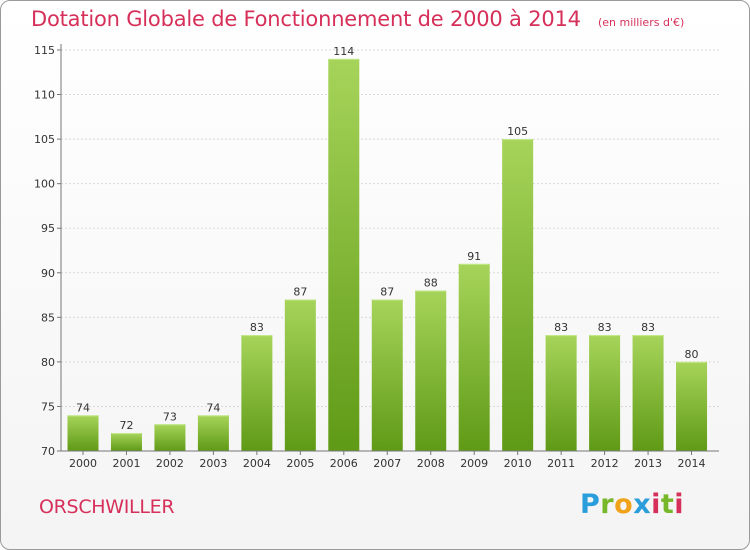 This screenshot has width=750, height=550. Describe the element at coordinates (561, 463) in the screenshot. I see `x-tick-label: 2011` at that location.